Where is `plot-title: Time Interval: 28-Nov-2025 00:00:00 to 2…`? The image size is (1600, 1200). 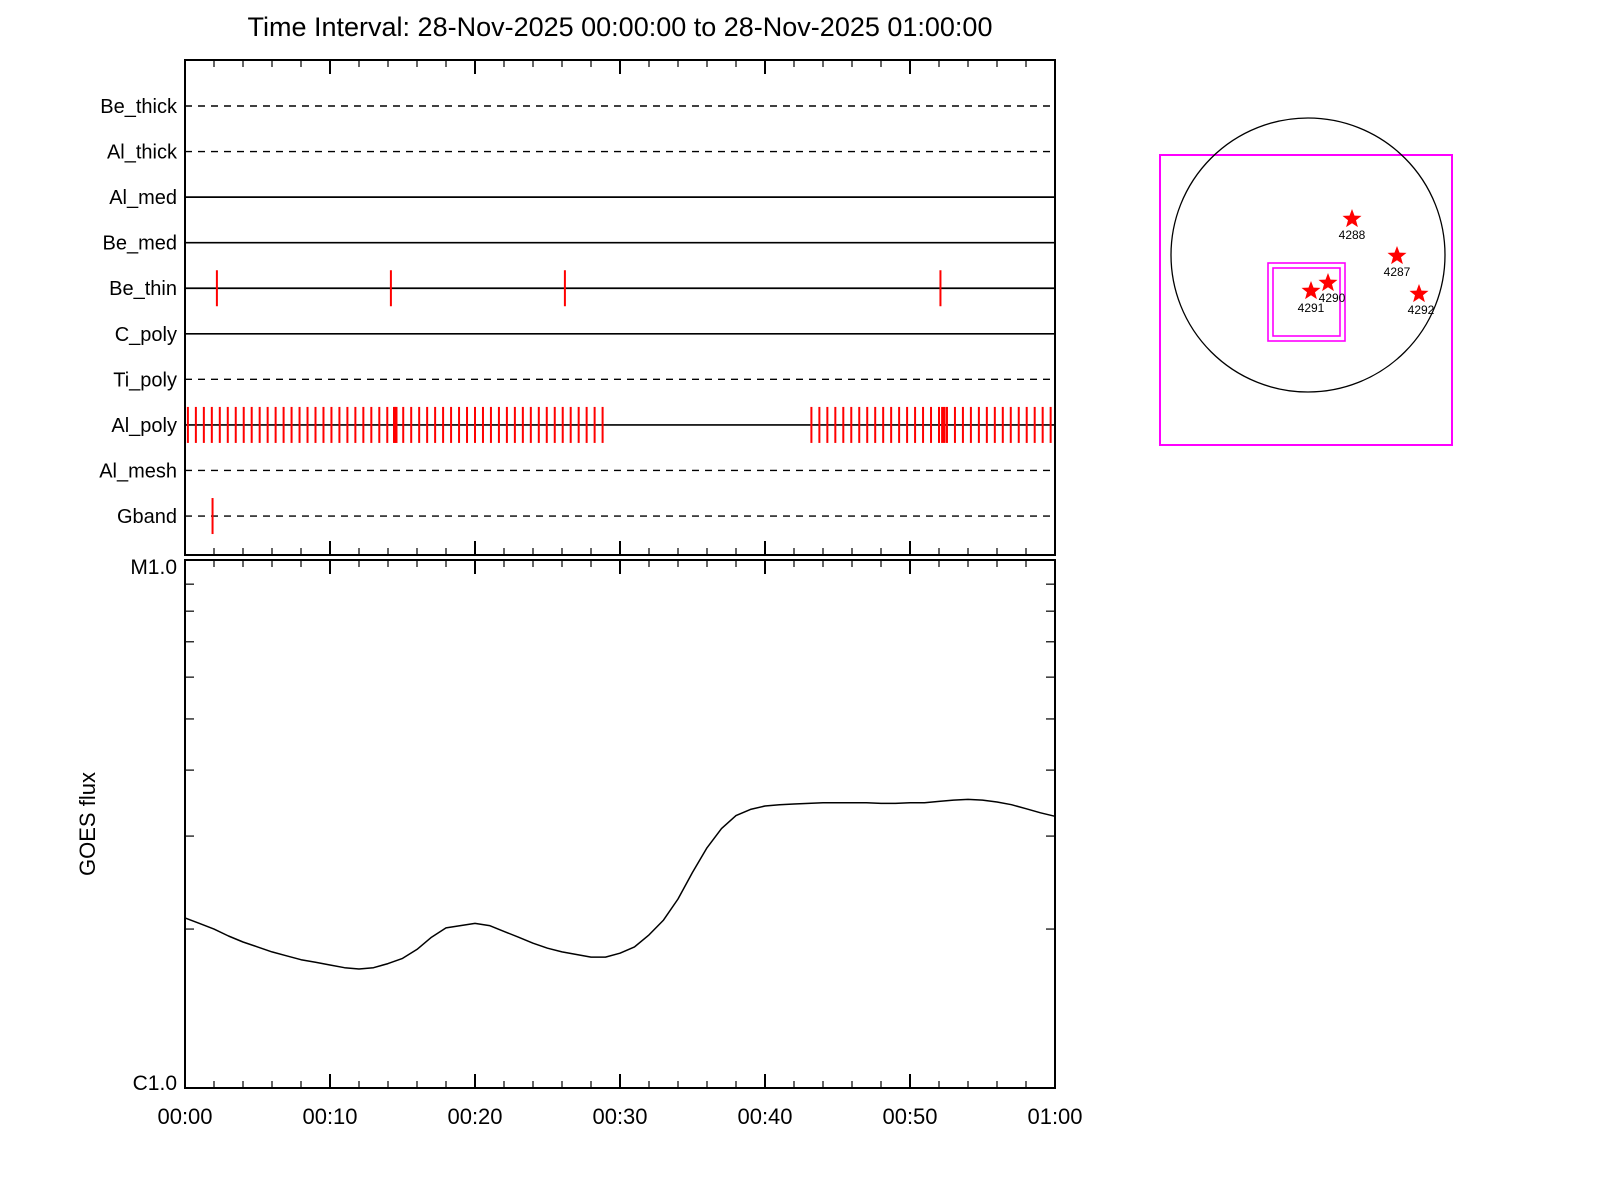 plot-title: Time Interval: 28-Nov-2025 00:00:00 to 2… is located at coordinates (620, 27).